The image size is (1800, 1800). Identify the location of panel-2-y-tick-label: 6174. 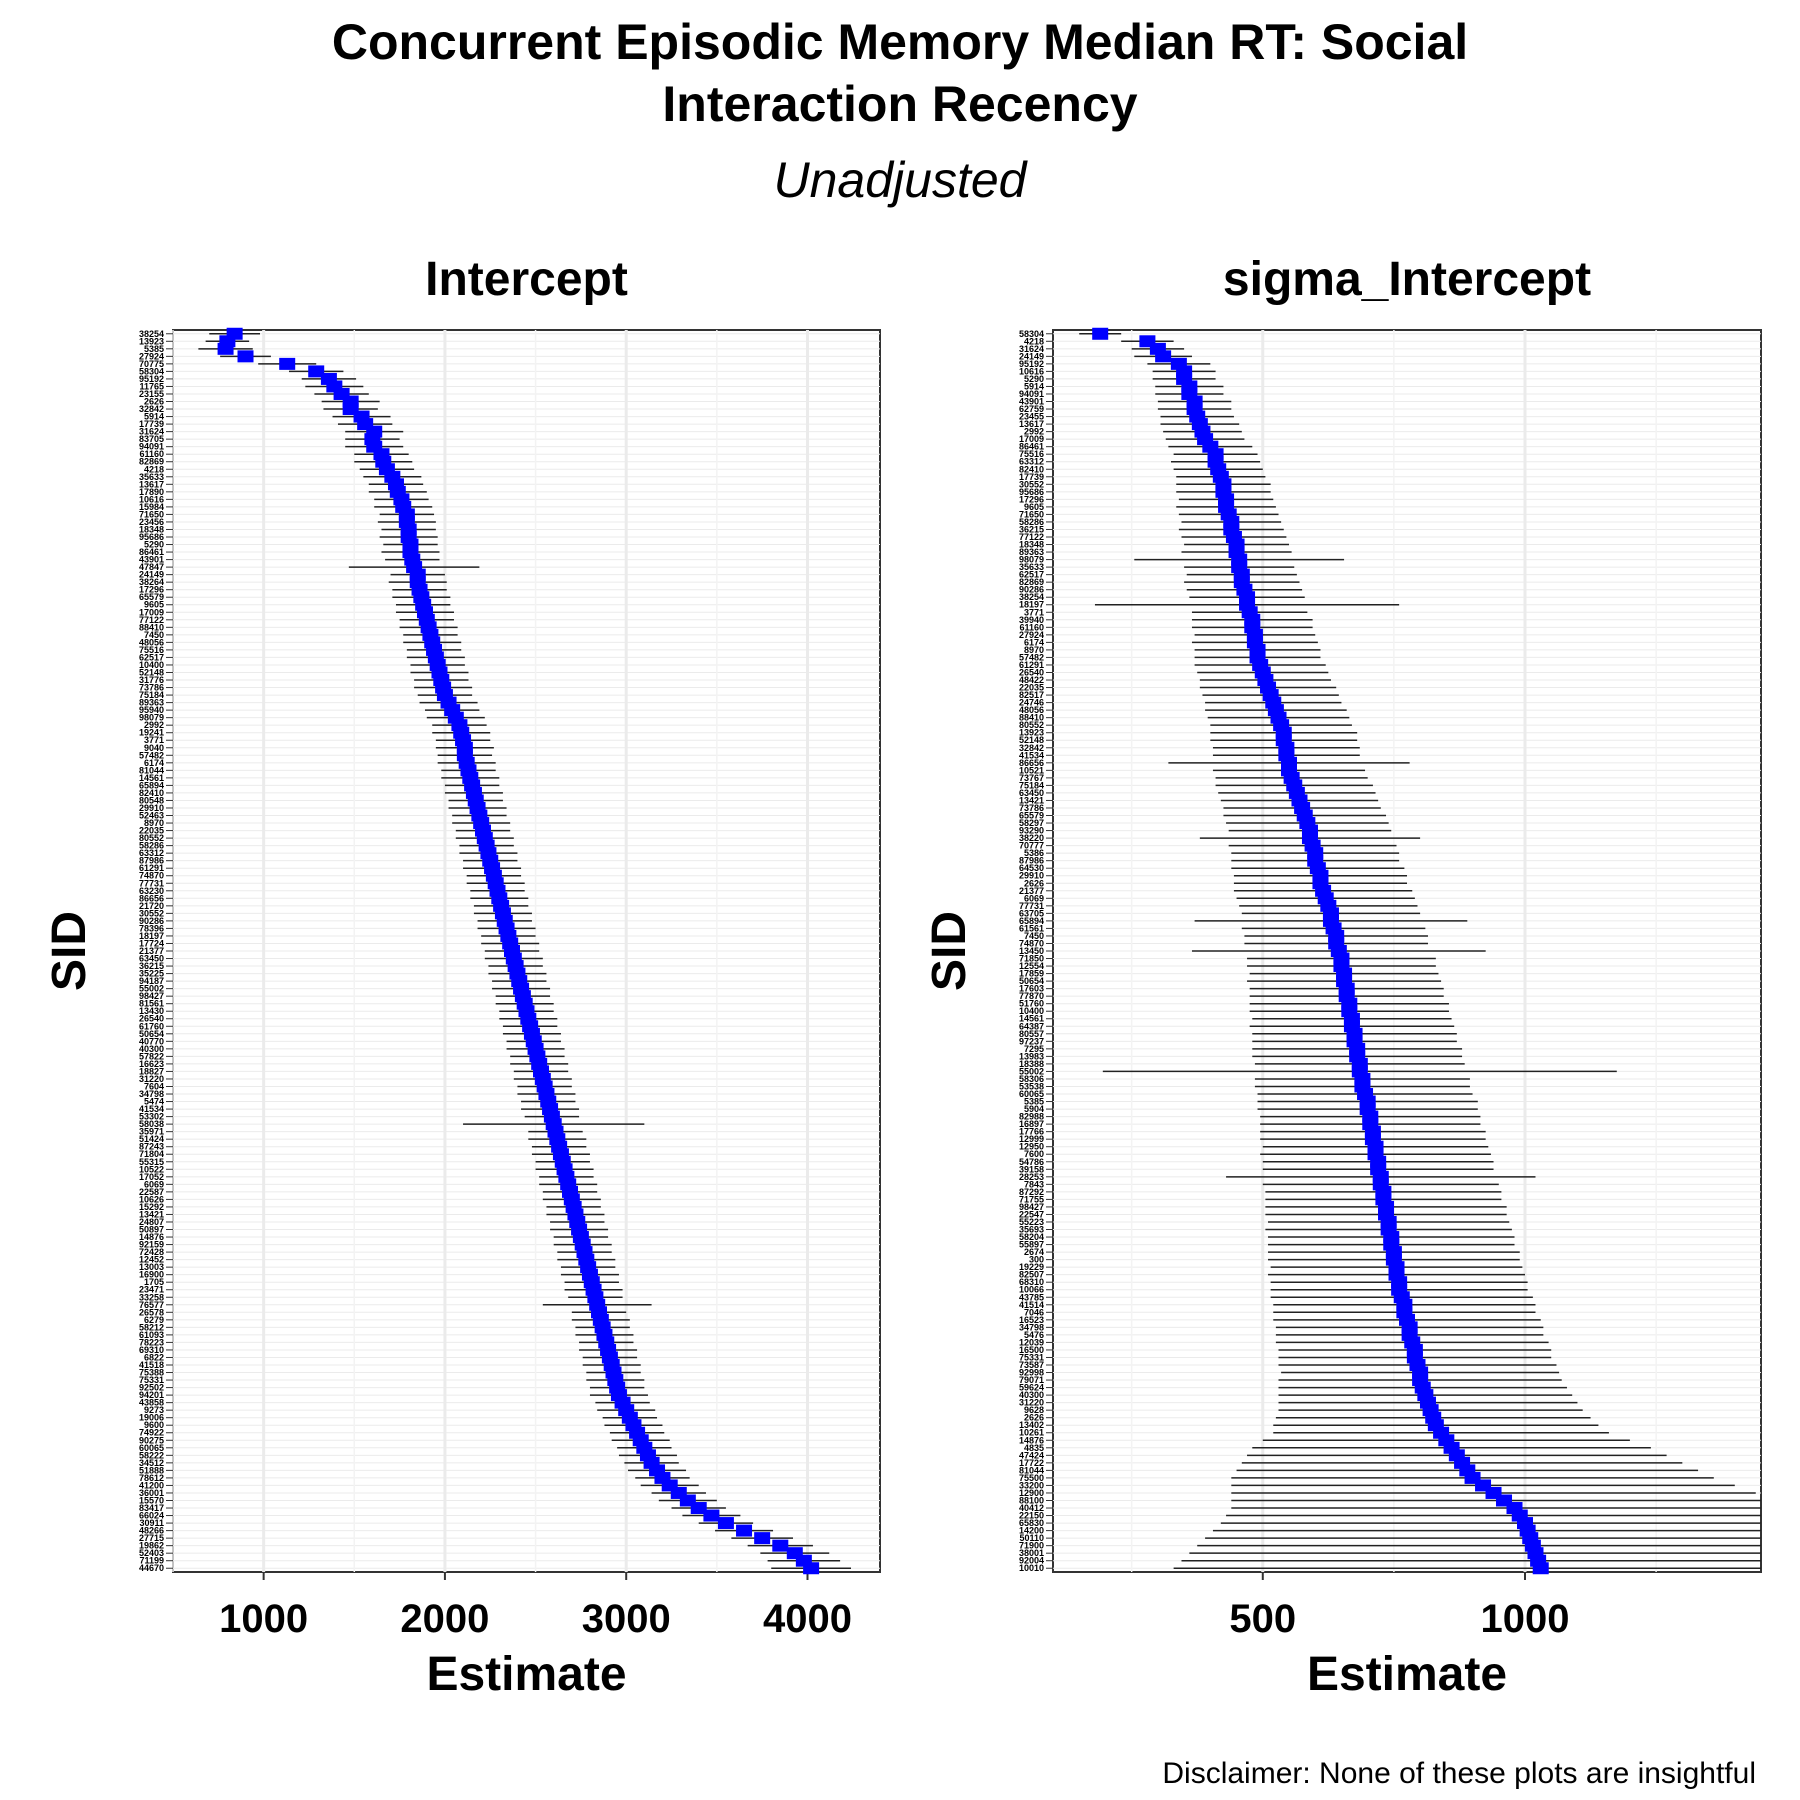
(1034, 642).